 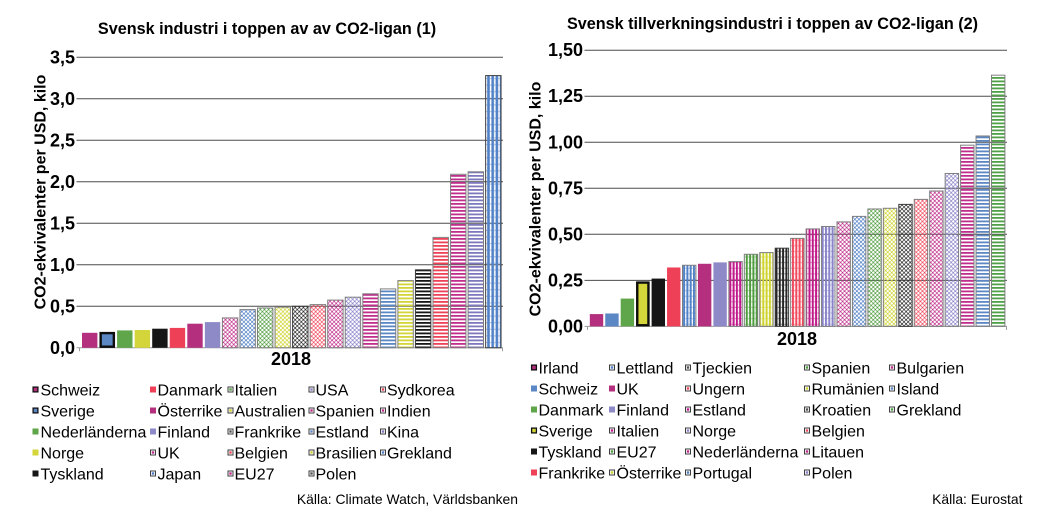 What do you see at coordinates (918, 390) in the screenshot?
I see `svg-text: Island` at bounding box center [918, 390].